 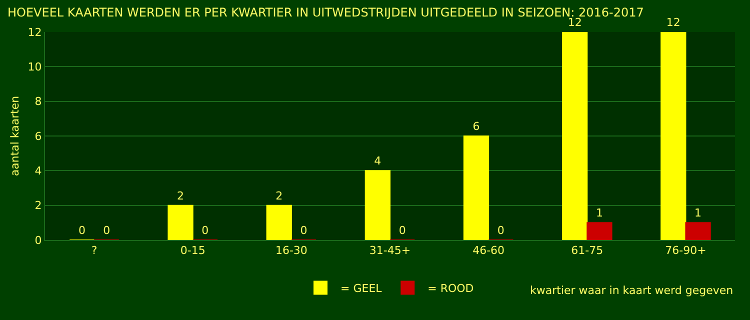 I want to click on x-tick-label: 31-45+, so click(x=390, y=251).